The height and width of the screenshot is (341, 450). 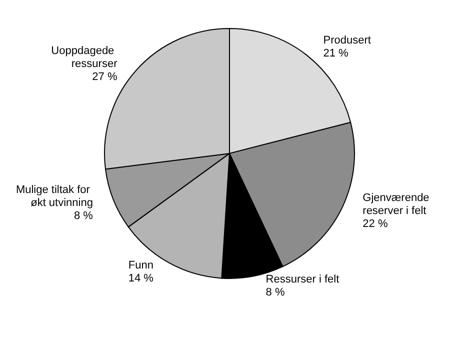 I want to click on slice-label: Uoppdagede ressurser, so click(x=84, y=57).